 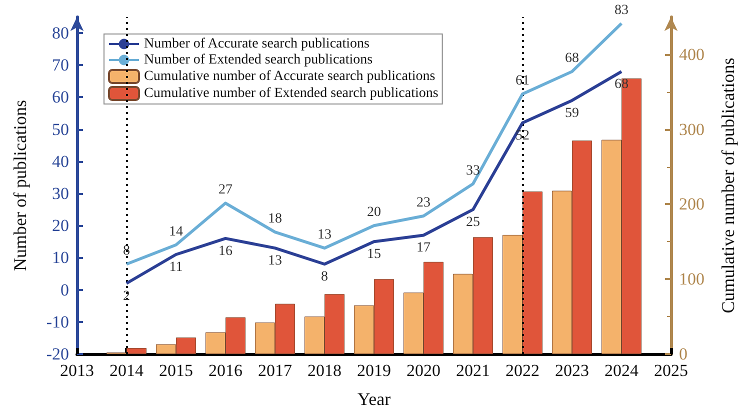 What do you see at coordinates (325, 370) in the screenshot?
I see `x-tick-label: 2018` at bounding box center [325, 370].